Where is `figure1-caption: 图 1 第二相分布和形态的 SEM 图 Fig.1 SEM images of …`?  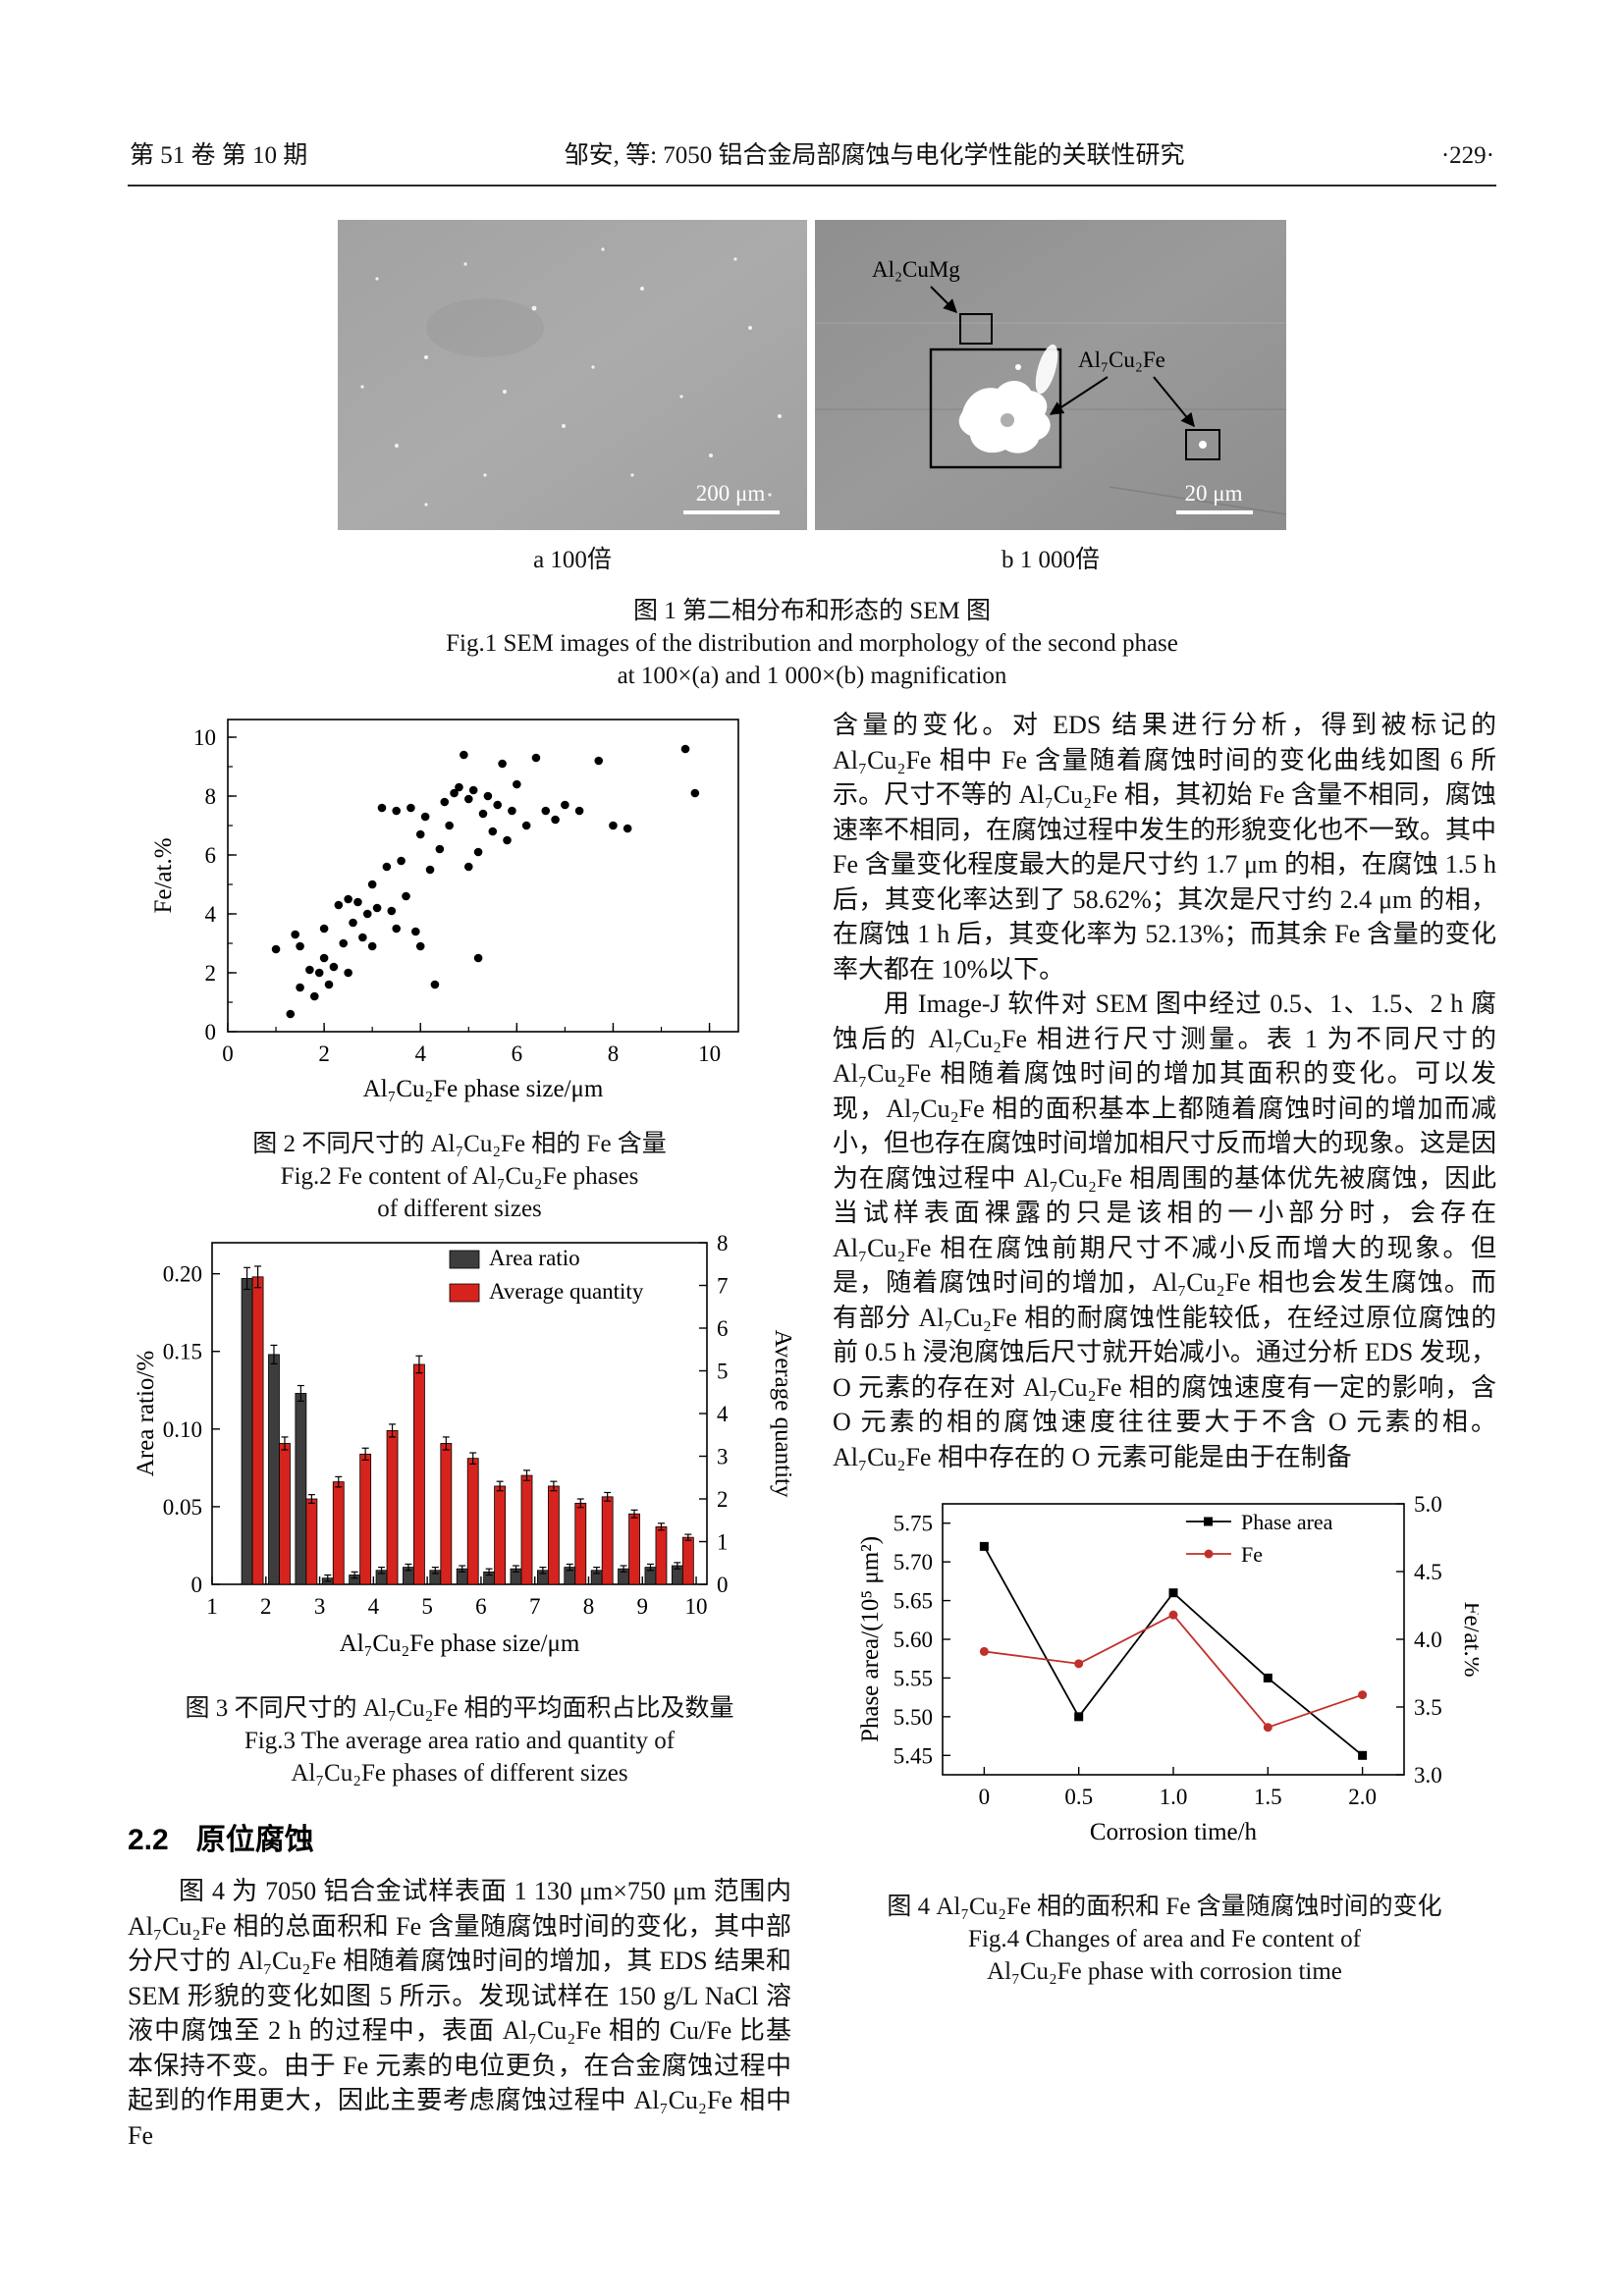
figure1-caption: 图 1 第二相分布和形态的 SEM 图 Fig.1 SEM images of … is located at coordinates (812, 643).